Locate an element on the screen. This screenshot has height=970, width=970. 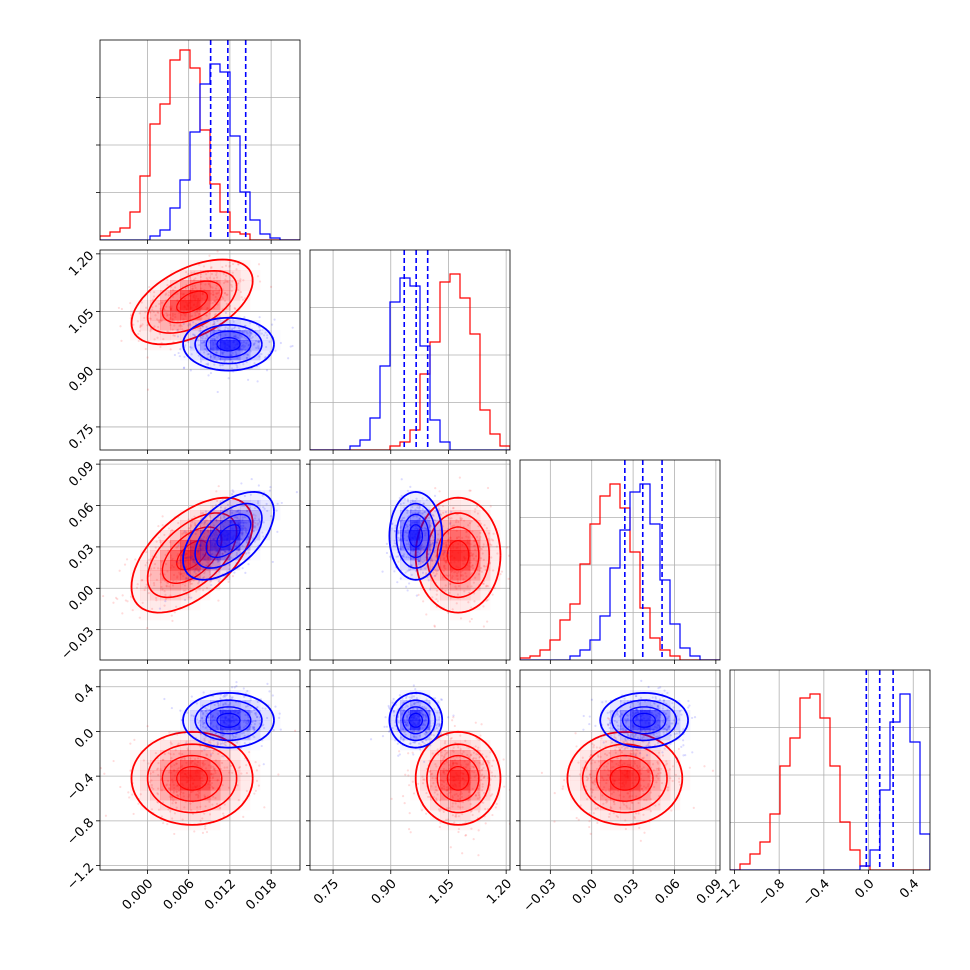
y-tick-label: −0.03 is located at coordinates (78, 643).